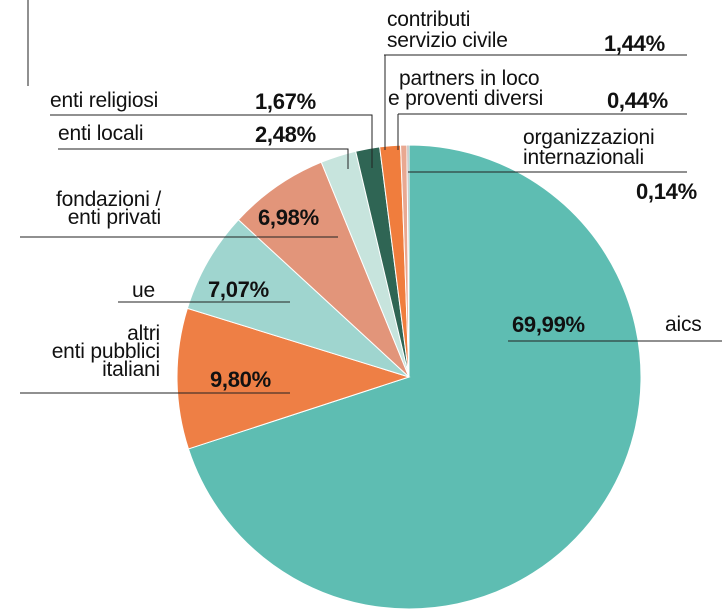 This screenshot has height=609, width=722. What do you see at coordinates (240, 379) in the screenshot?
I see `value-altri: 9,80%` at bounding box center [240, 379].